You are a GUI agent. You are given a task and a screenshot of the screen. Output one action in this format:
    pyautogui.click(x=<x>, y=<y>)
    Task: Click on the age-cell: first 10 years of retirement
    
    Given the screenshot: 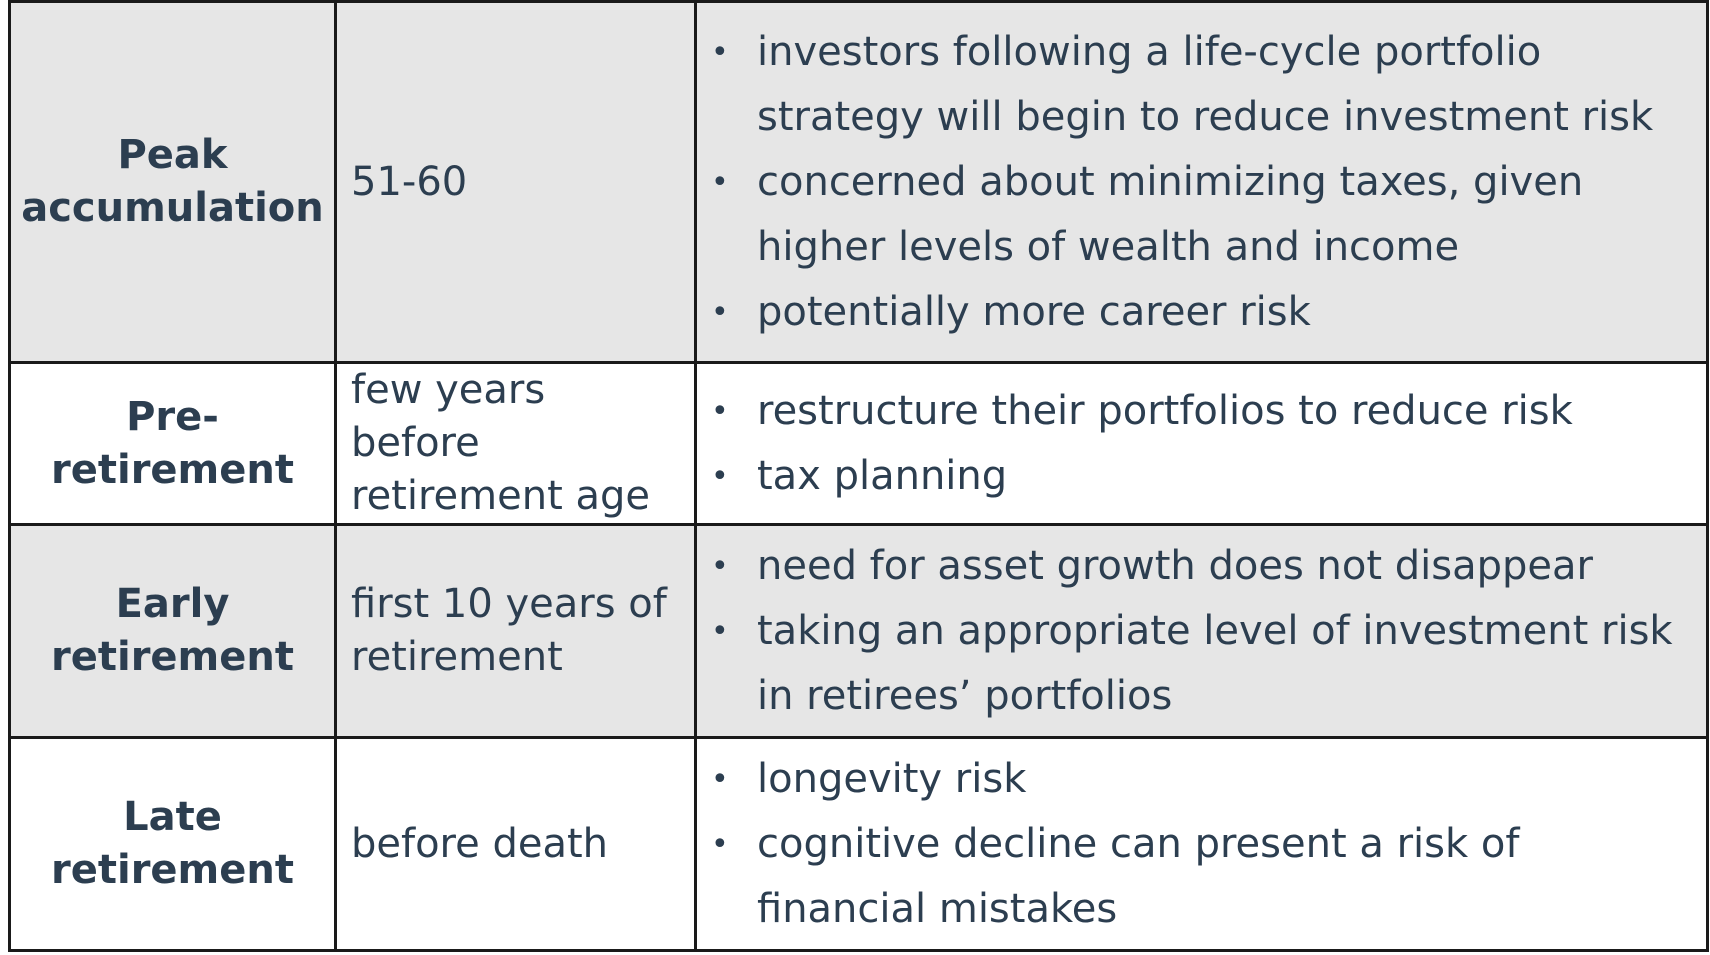 What is the action you would take?
    pyautogui.click(x=515, y=631)
    